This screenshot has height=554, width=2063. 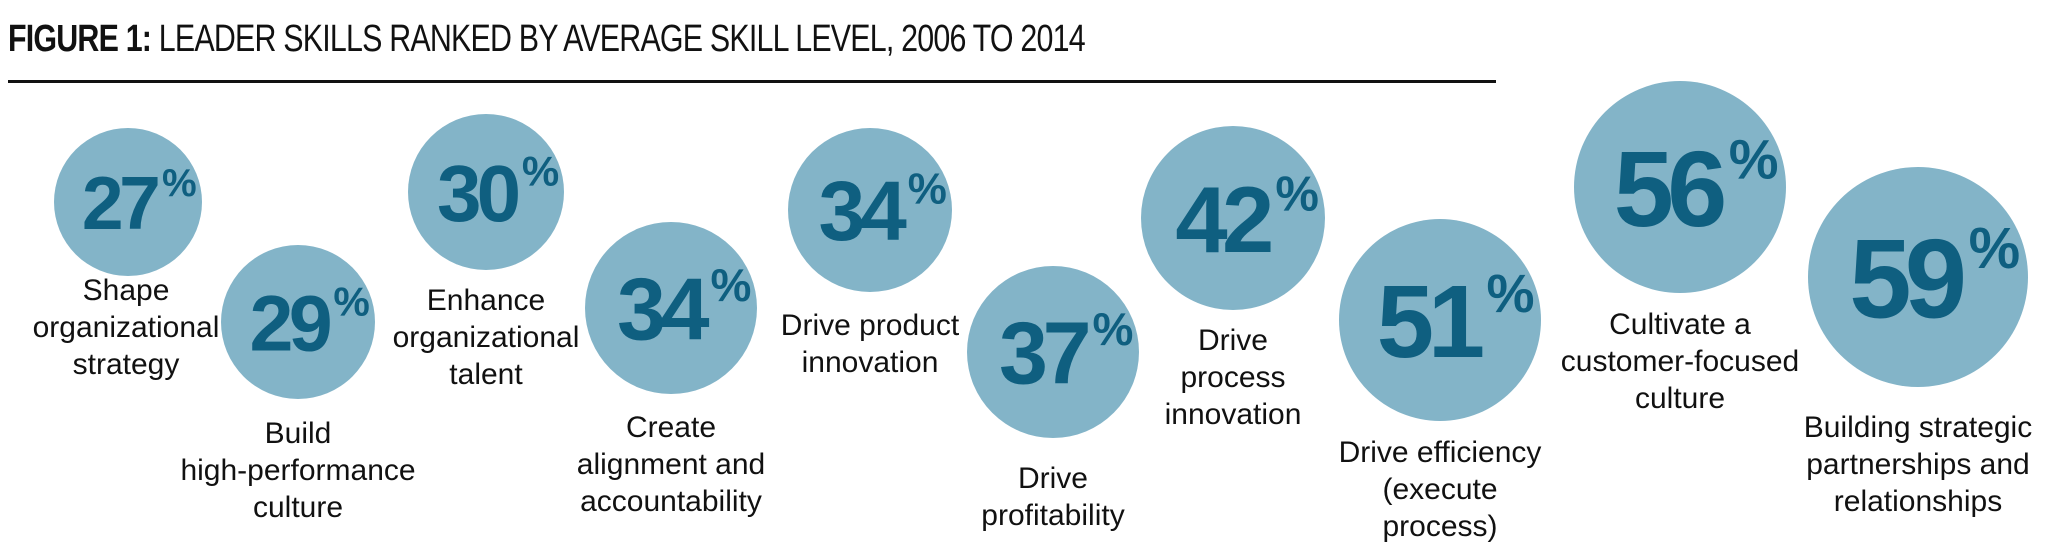 I want to click on bubble-value: 42, so click(x=1223, y=219).